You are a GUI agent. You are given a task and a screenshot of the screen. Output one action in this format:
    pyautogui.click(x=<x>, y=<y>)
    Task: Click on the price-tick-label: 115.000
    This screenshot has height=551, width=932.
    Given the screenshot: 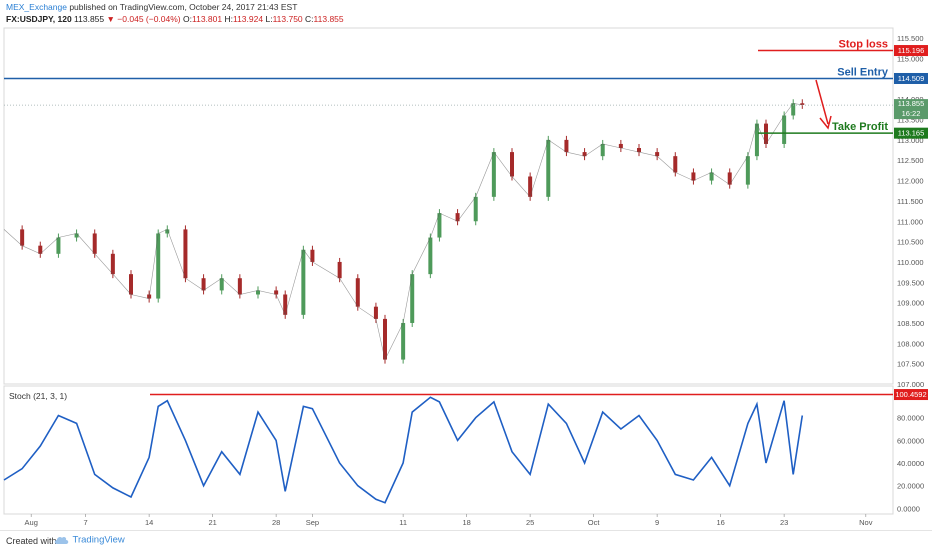 What is the action you would take?
    pyautogui.click(x=910, y=59)
    